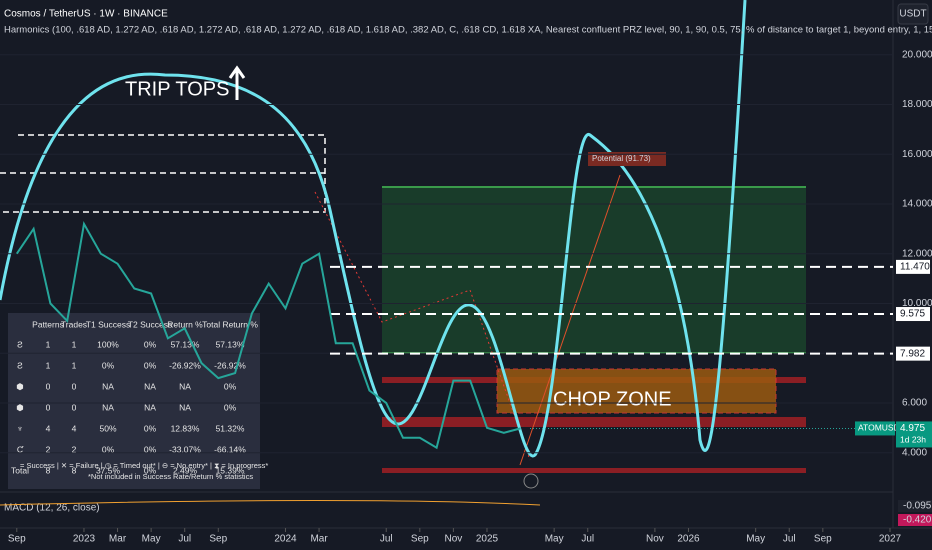 The width and height of the screenshot is (932, 550). Describe the element at coordinates (890, 539) in the screenshot. I see `x-tick-label: 2027` at that location.